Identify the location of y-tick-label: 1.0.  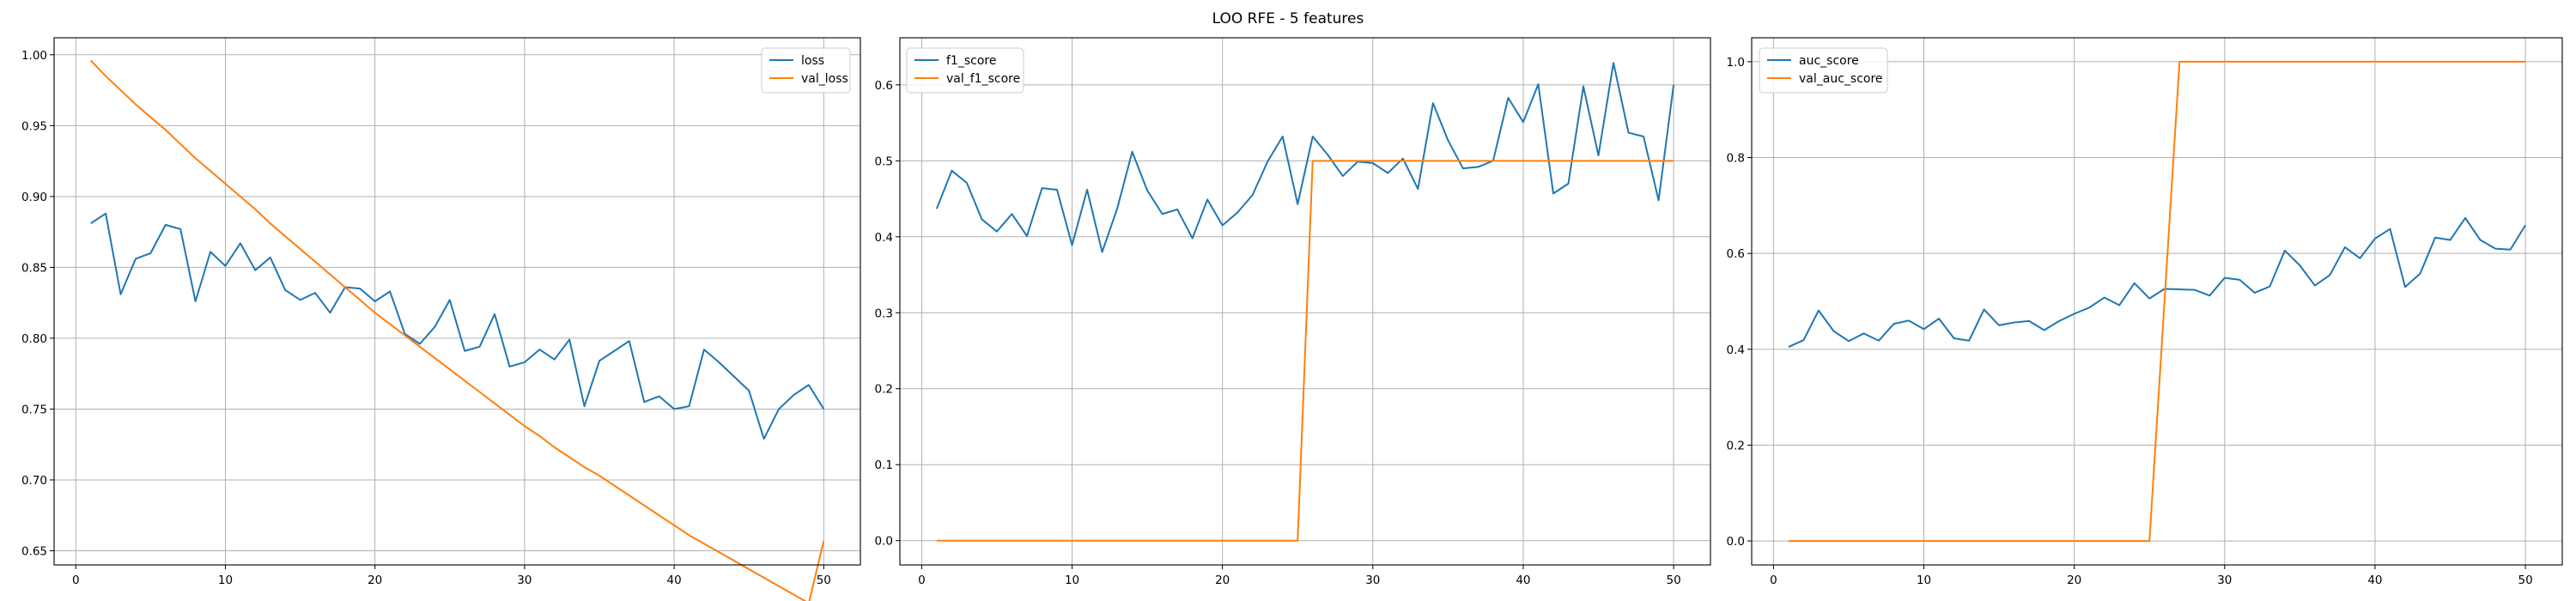
(1736, 63).